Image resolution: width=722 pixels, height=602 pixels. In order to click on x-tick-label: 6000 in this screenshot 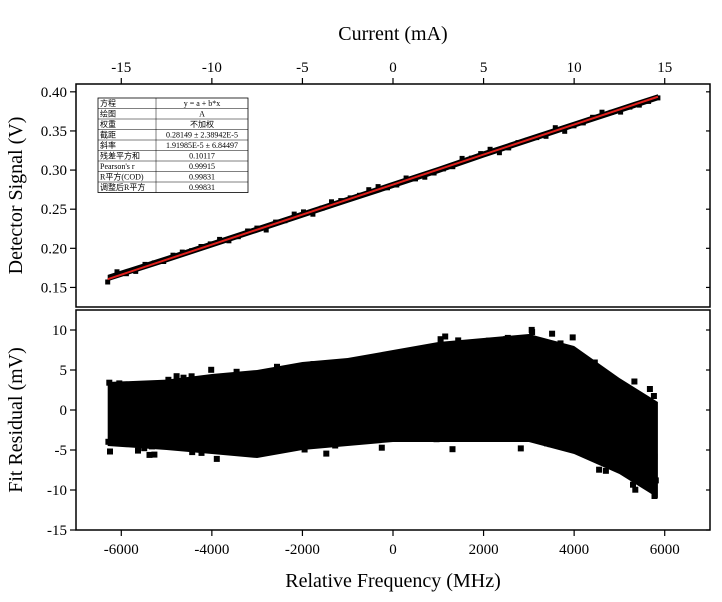, I will do `click(665, 550)`.